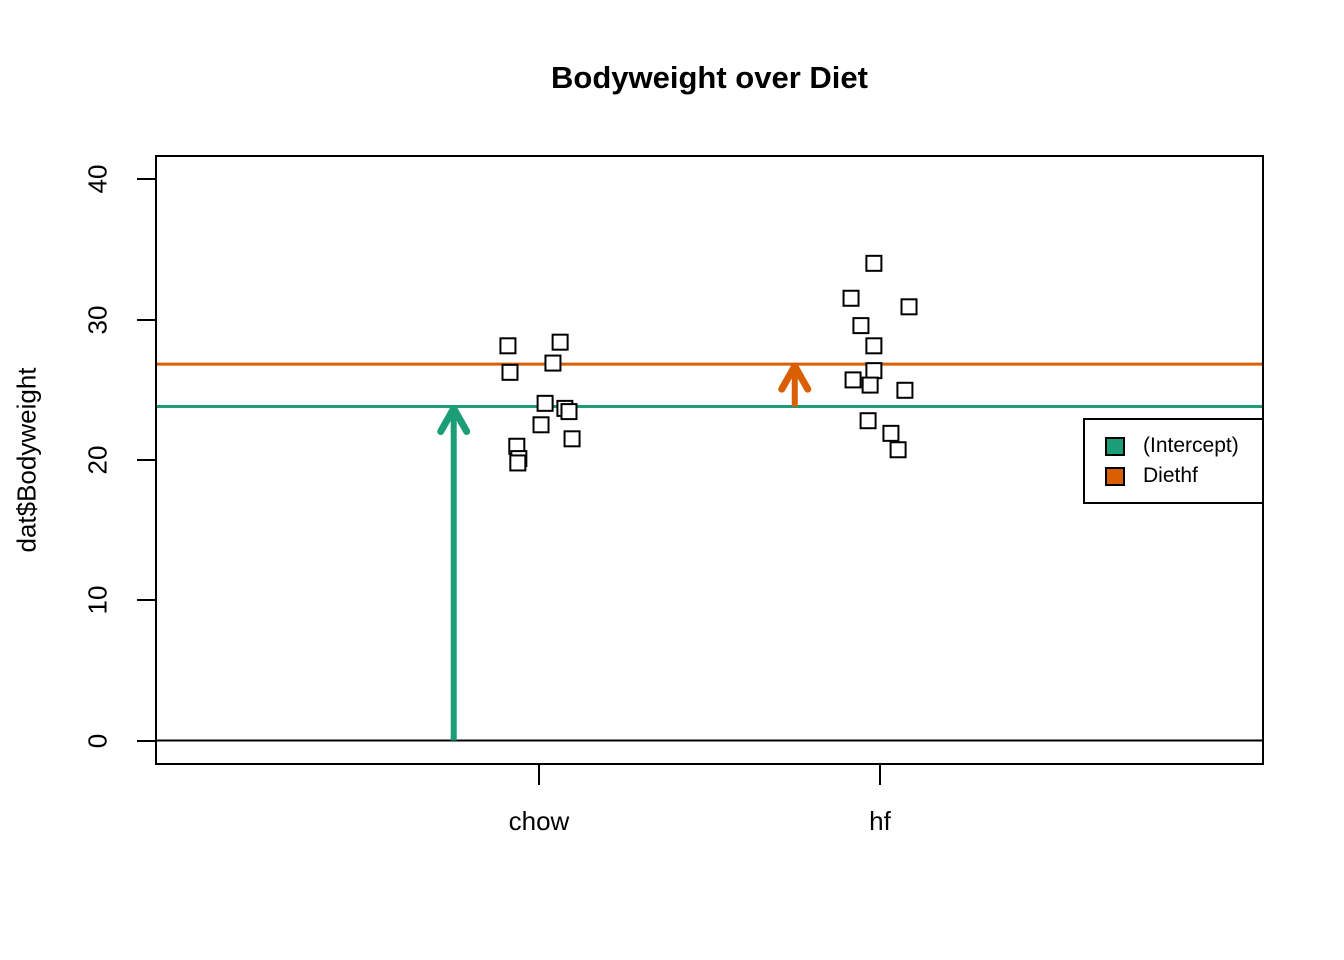  I want to click on y-tick-label: 40, so click(97, 179).